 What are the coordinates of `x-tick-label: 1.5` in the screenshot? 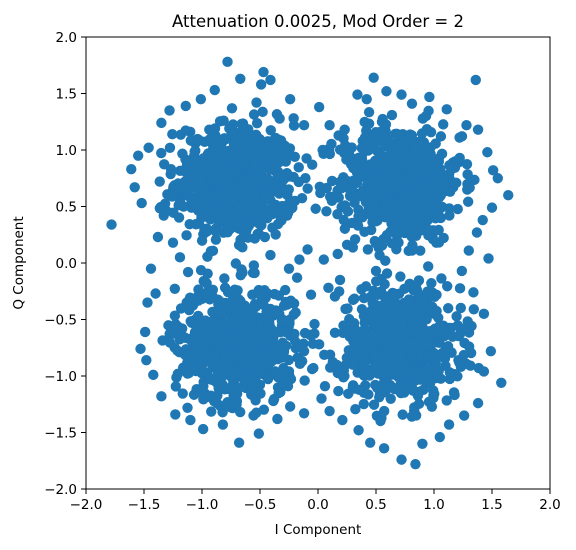 It's located at (491, 505).